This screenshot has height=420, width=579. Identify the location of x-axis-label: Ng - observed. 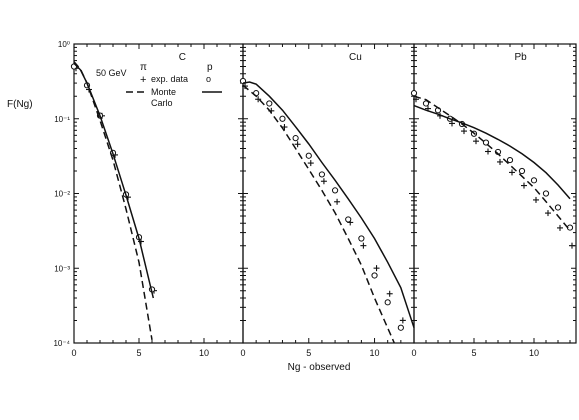
(319, 367).